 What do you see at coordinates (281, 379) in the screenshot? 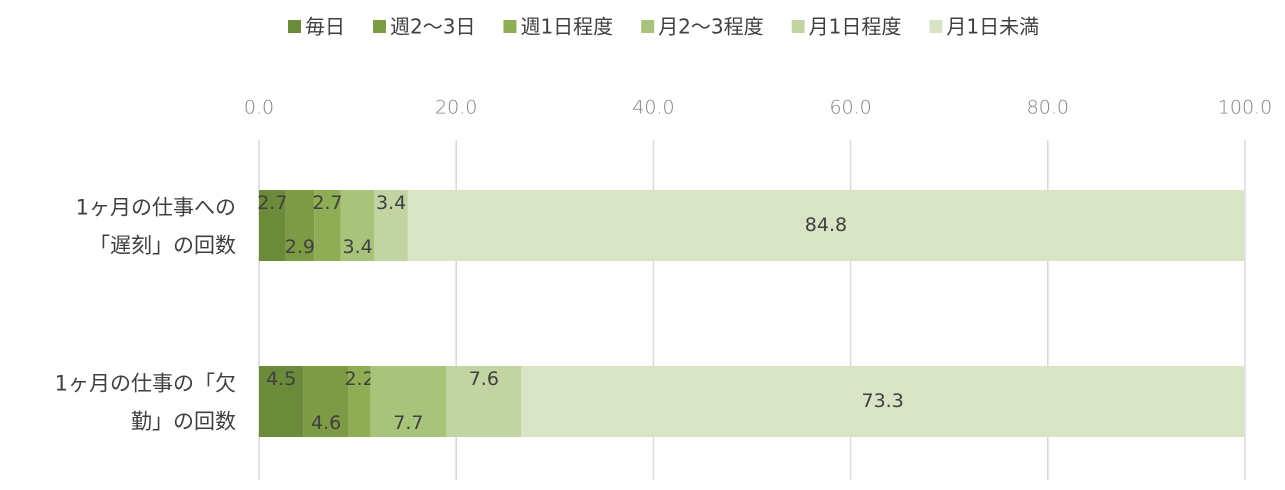
I see `value-label: 4.5` at bounding box center [281, 379].